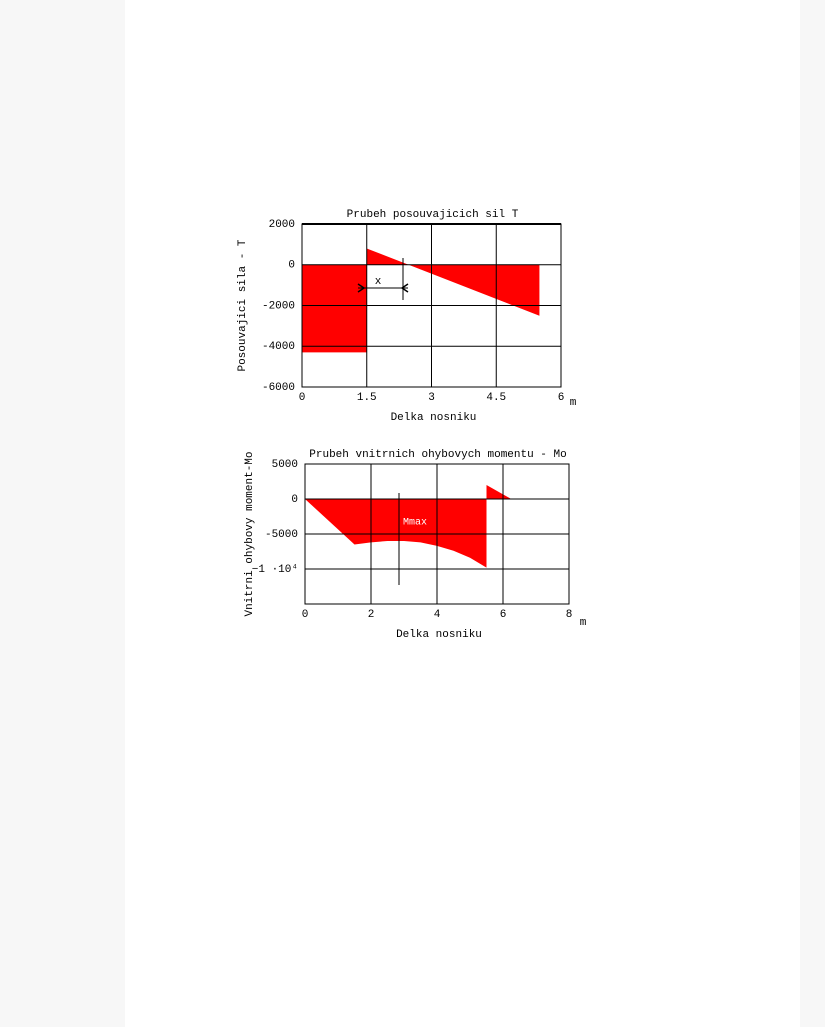 This screenshot has height=1027, width=825. What do you see at coordinates (278, 388) in the screenshot?
I see `y-tick-label: -6000` at bounding box center [278, 388].